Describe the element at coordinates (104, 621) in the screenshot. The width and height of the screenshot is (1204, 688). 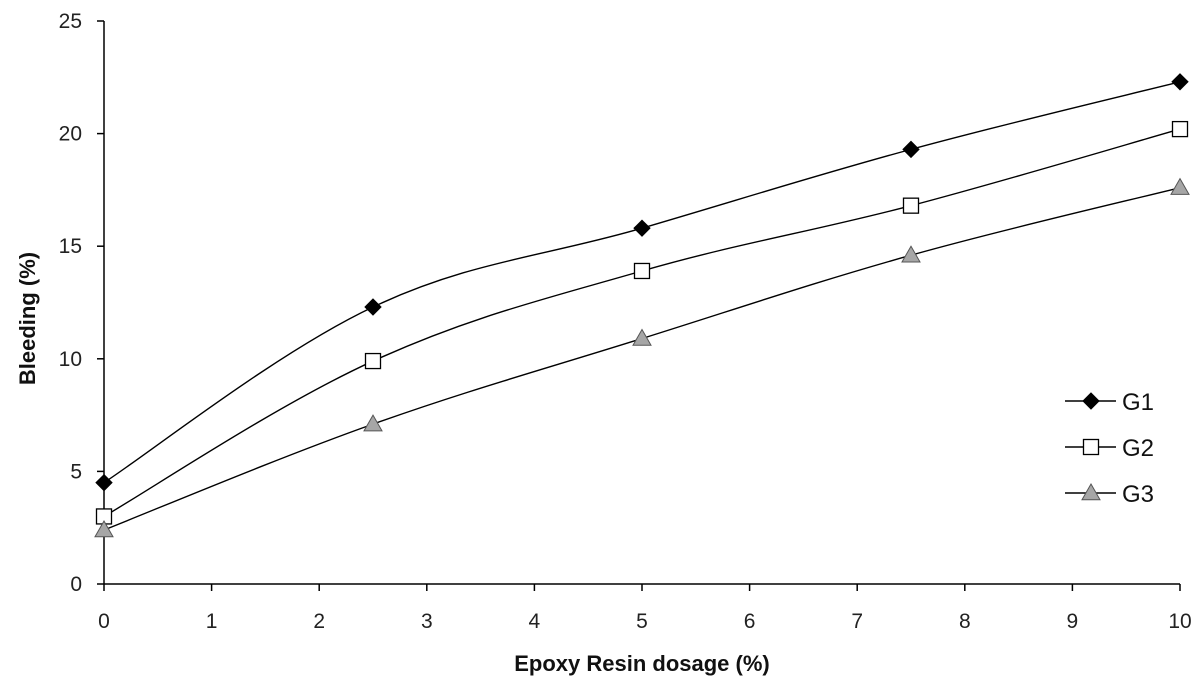
I see `x-tick-label: 0` at that location.